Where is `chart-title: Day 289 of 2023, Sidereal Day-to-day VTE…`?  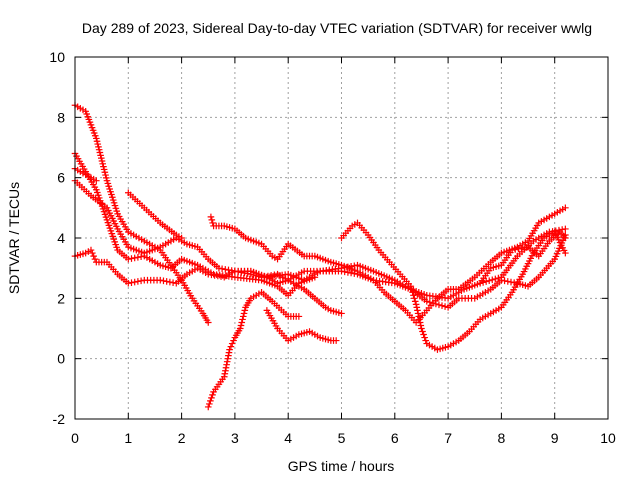 chart-title: Day 289 of 2023, Sidereal Day-to-day VTE… is located at coordinates (337, 28).